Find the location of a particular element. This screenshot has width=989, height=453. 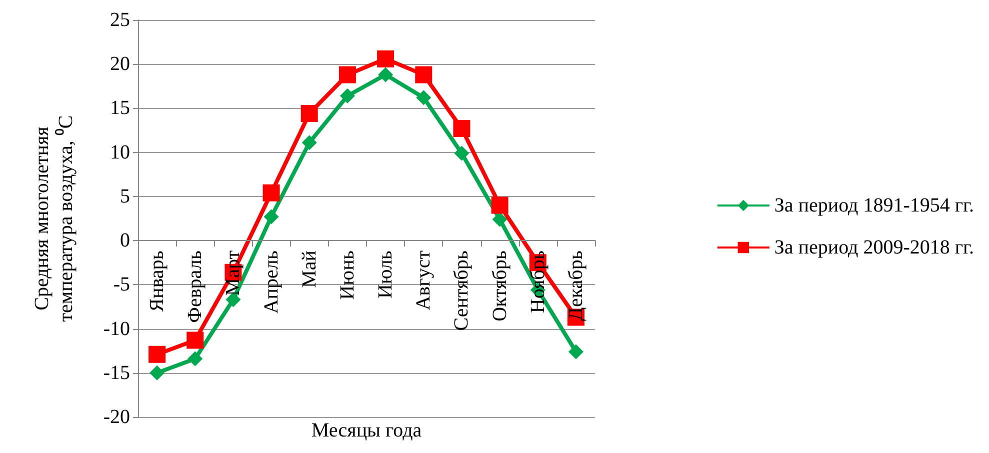

y-tick-label: 25 is located at coordinates (120, 20).